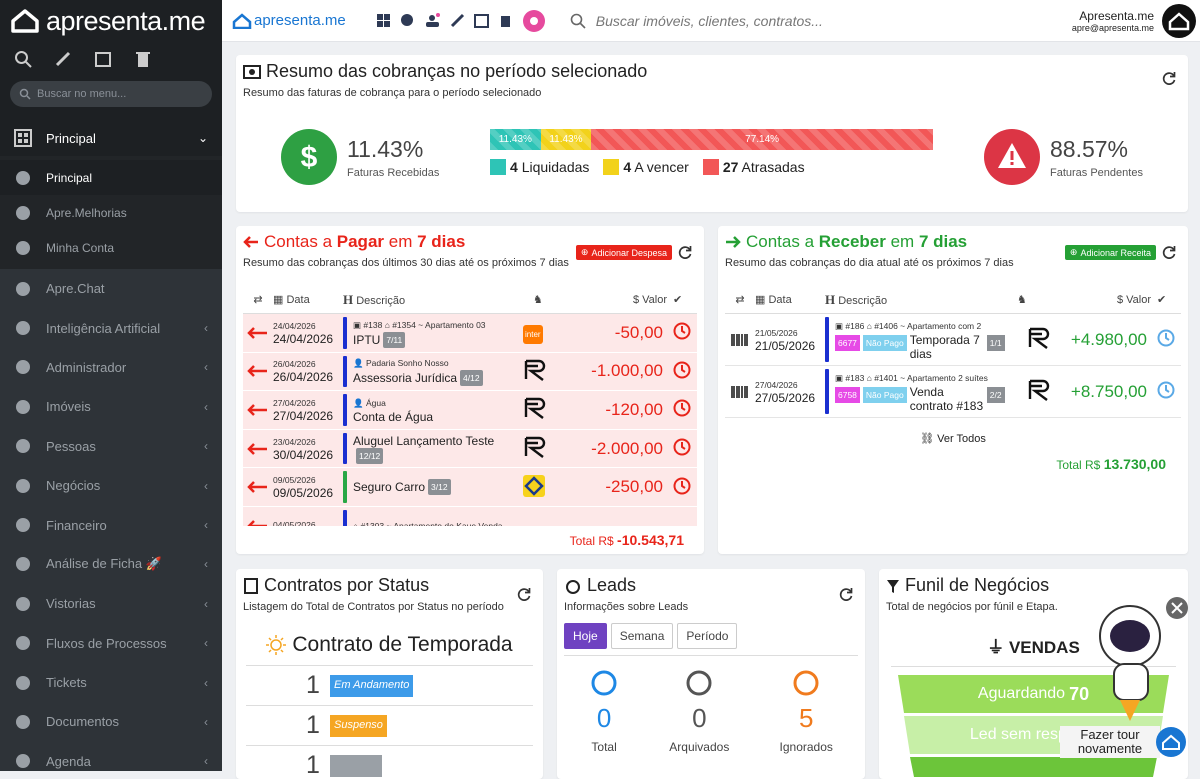 The height and width of the screenshot is (779, 1200). Describe the element at coordinates (678, 300) in the screenshot. I see `check-icon: ✔` at that location.